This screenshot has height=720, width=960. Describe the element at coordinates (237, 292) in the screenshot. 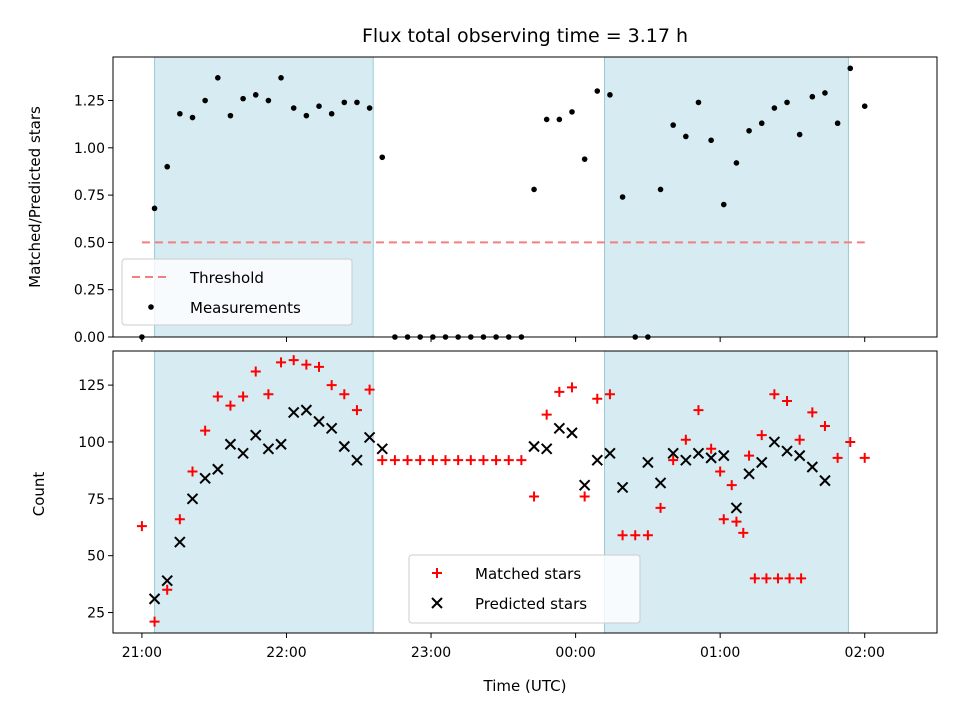

I see `top-legend-box` at that location.